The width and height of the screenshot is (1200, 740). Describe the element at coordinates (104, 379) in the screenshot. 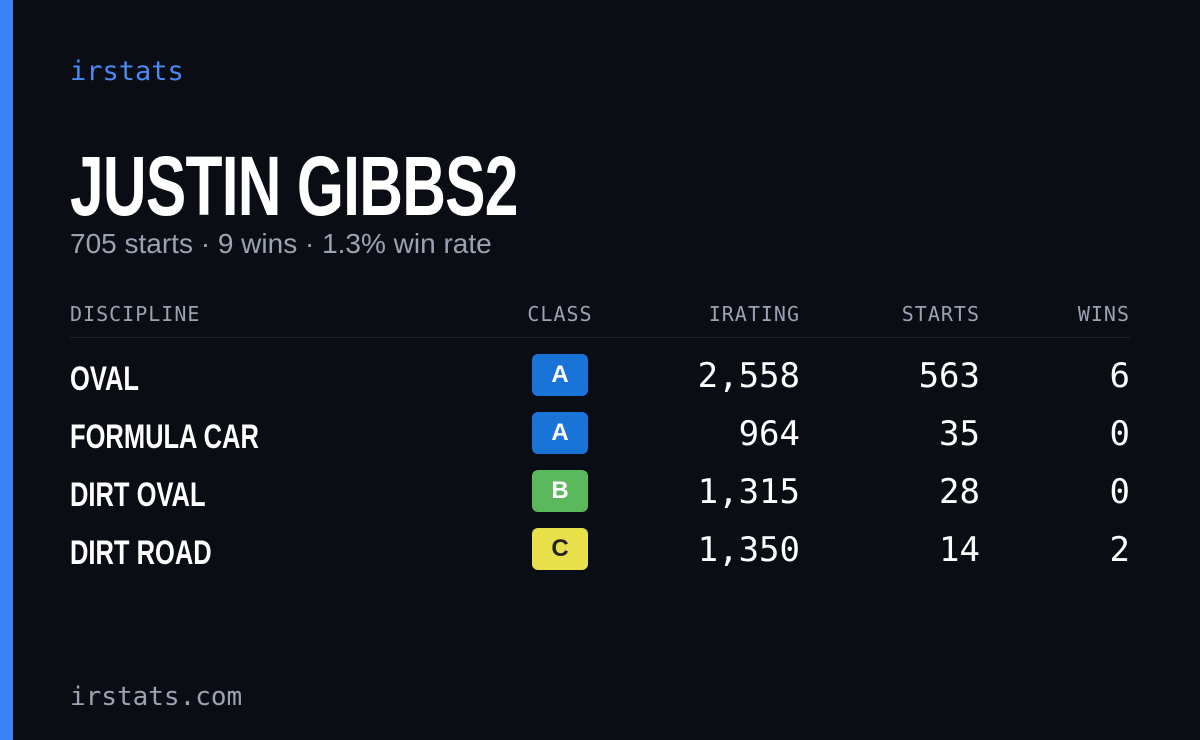

I see `discipline: OVAL` at that location.